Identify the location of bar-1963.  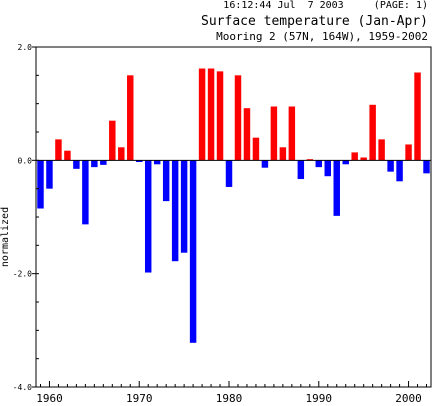
(76, 164).